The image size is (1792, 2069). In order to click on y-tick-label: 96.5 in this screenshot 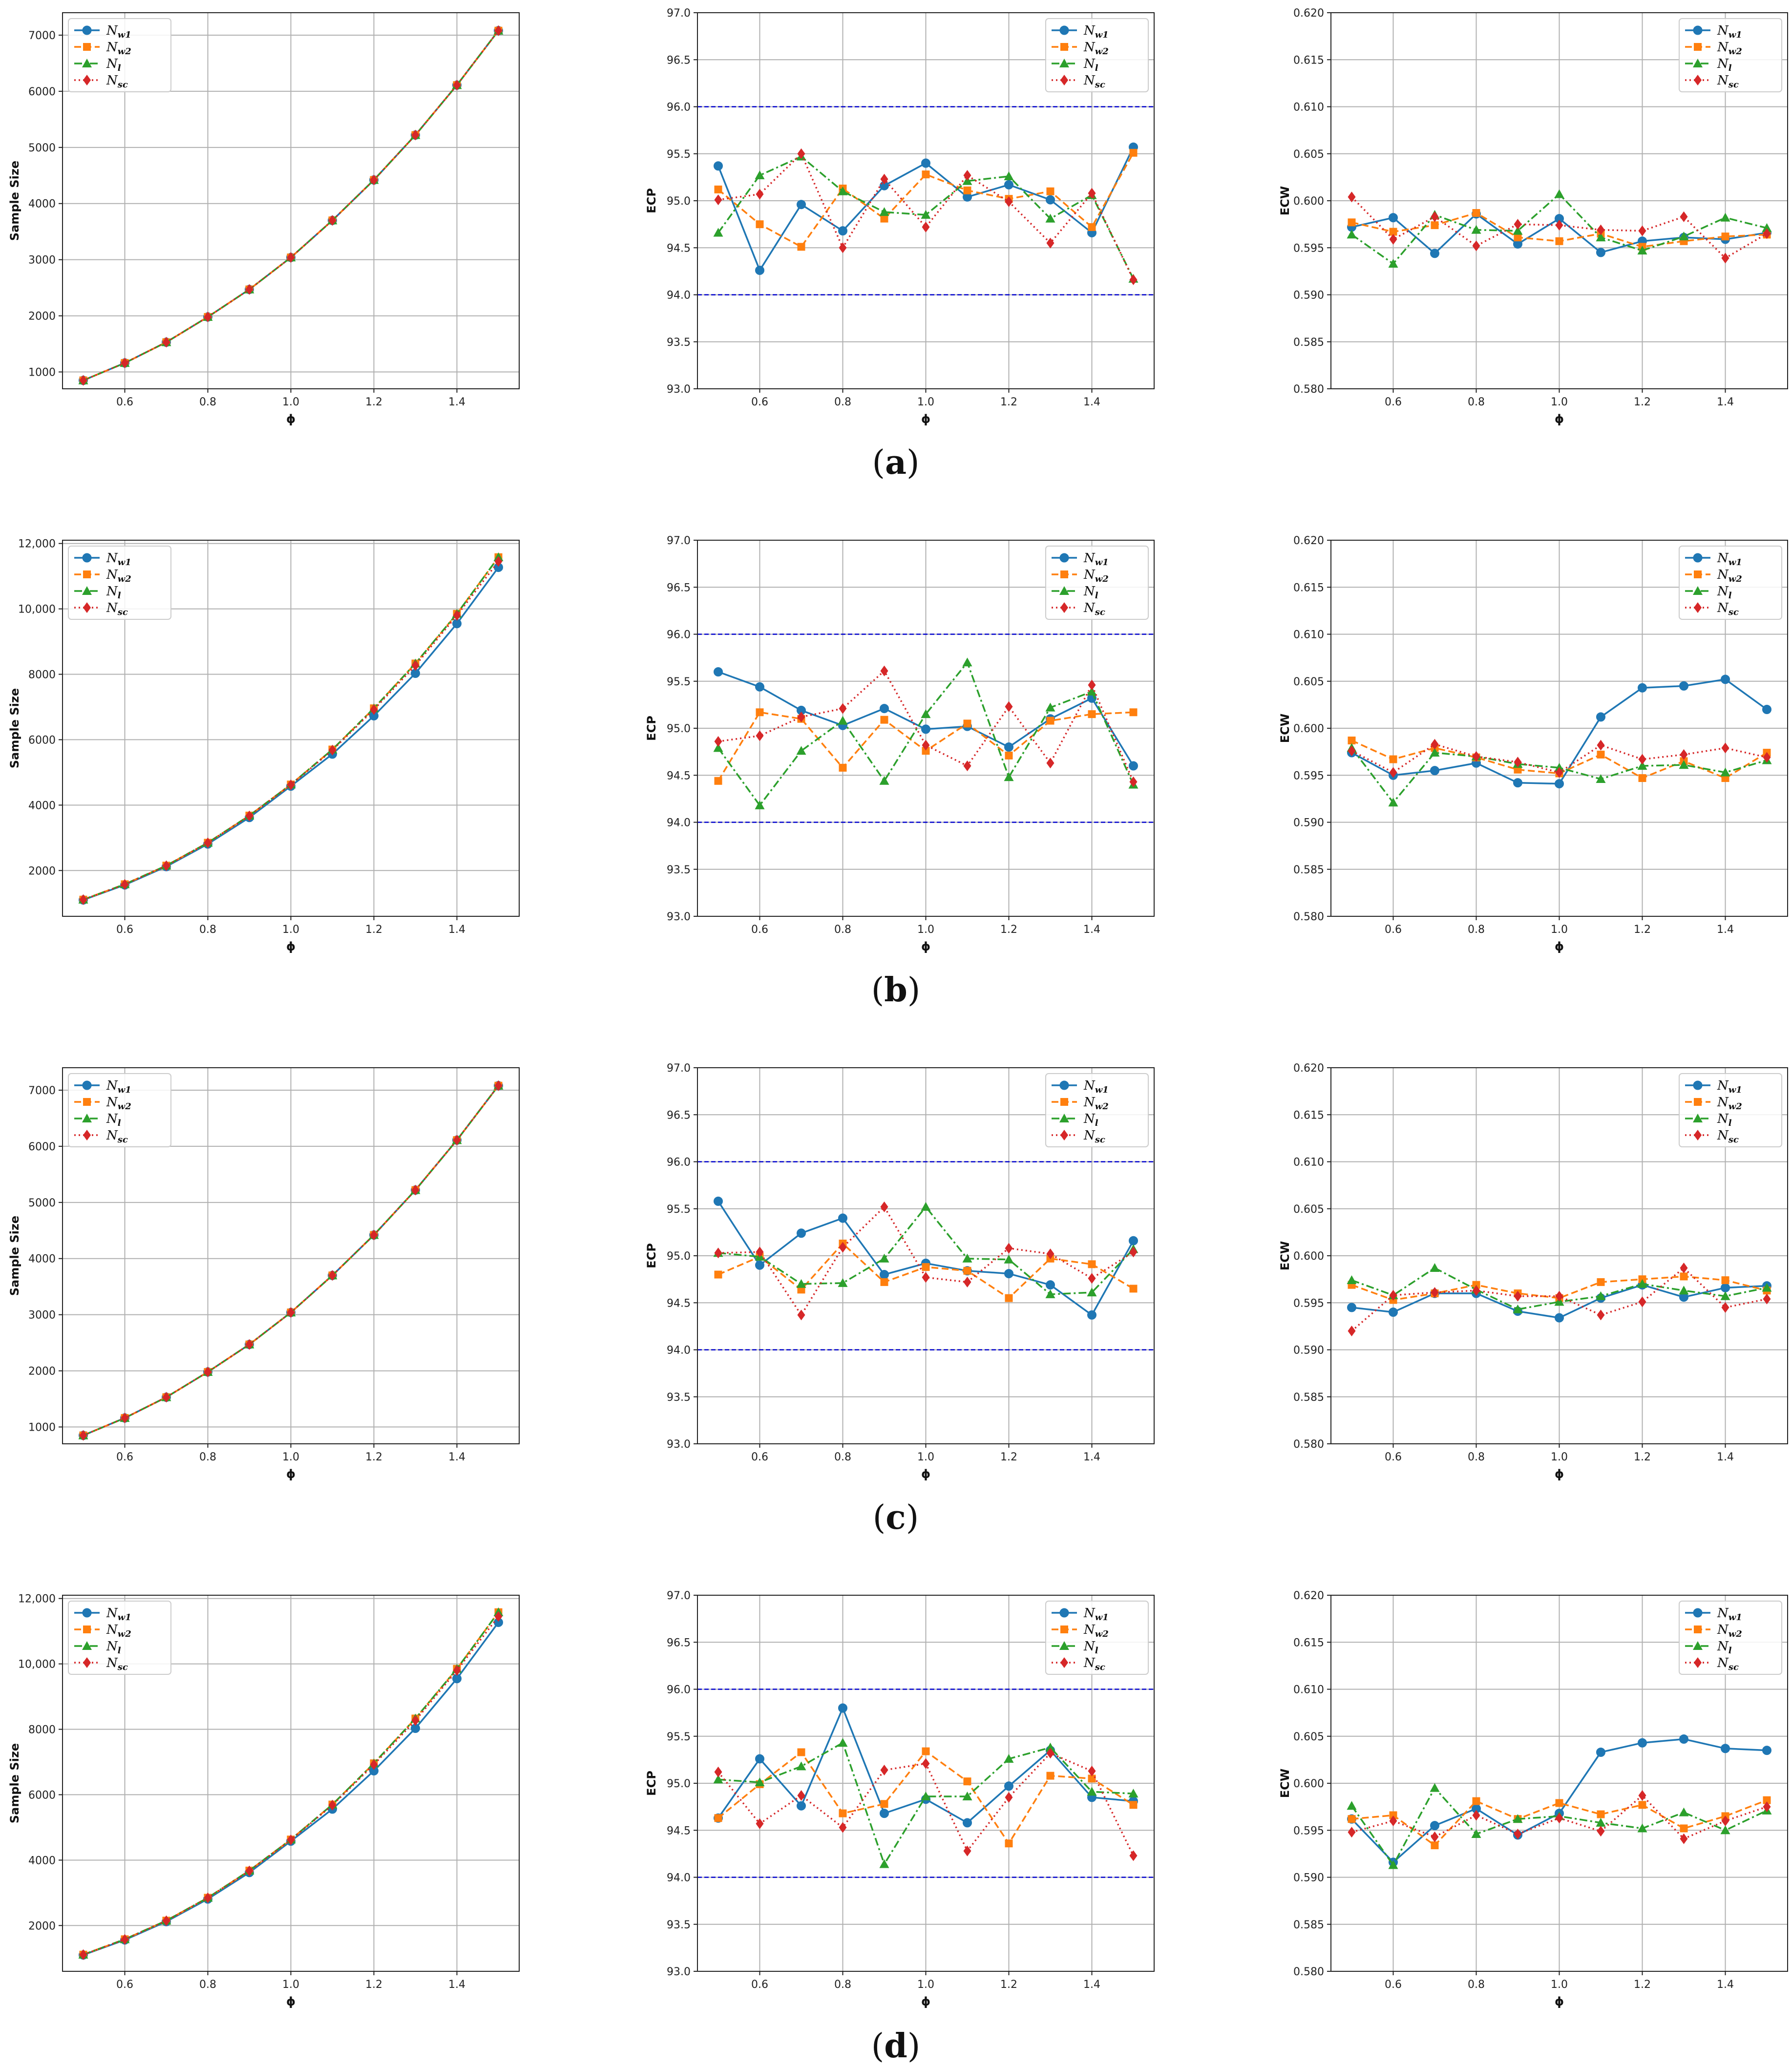, I will do `click(679, 60)`.